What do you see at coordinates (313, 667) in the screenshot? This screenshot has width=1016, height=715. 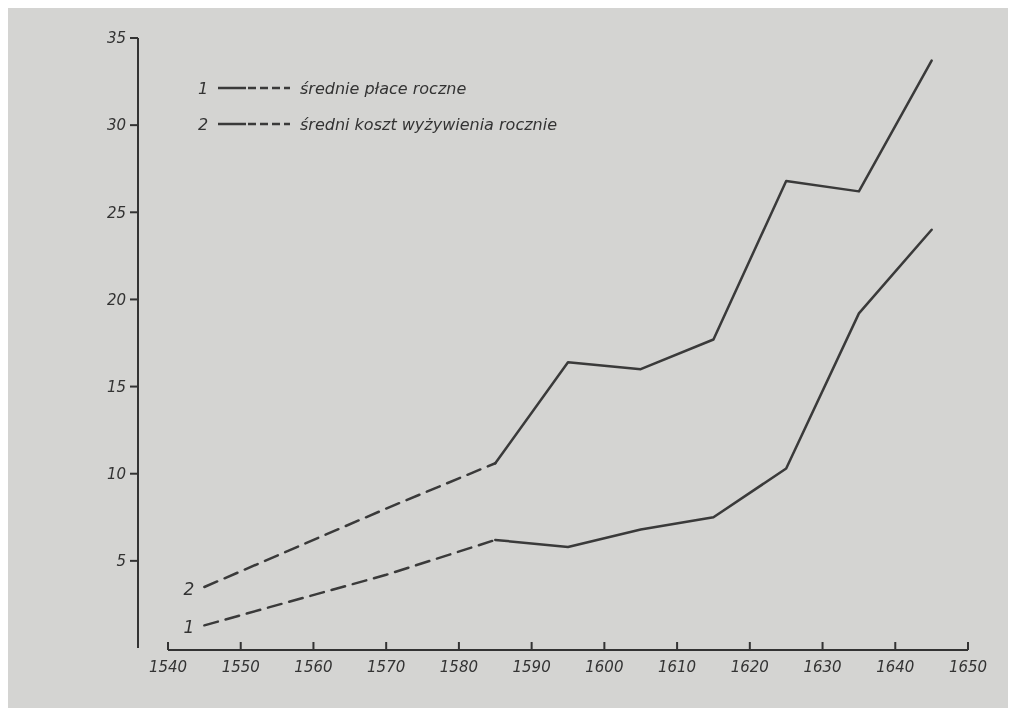 I see `x-tick-label: 1560` at bounding box center [313, 667].